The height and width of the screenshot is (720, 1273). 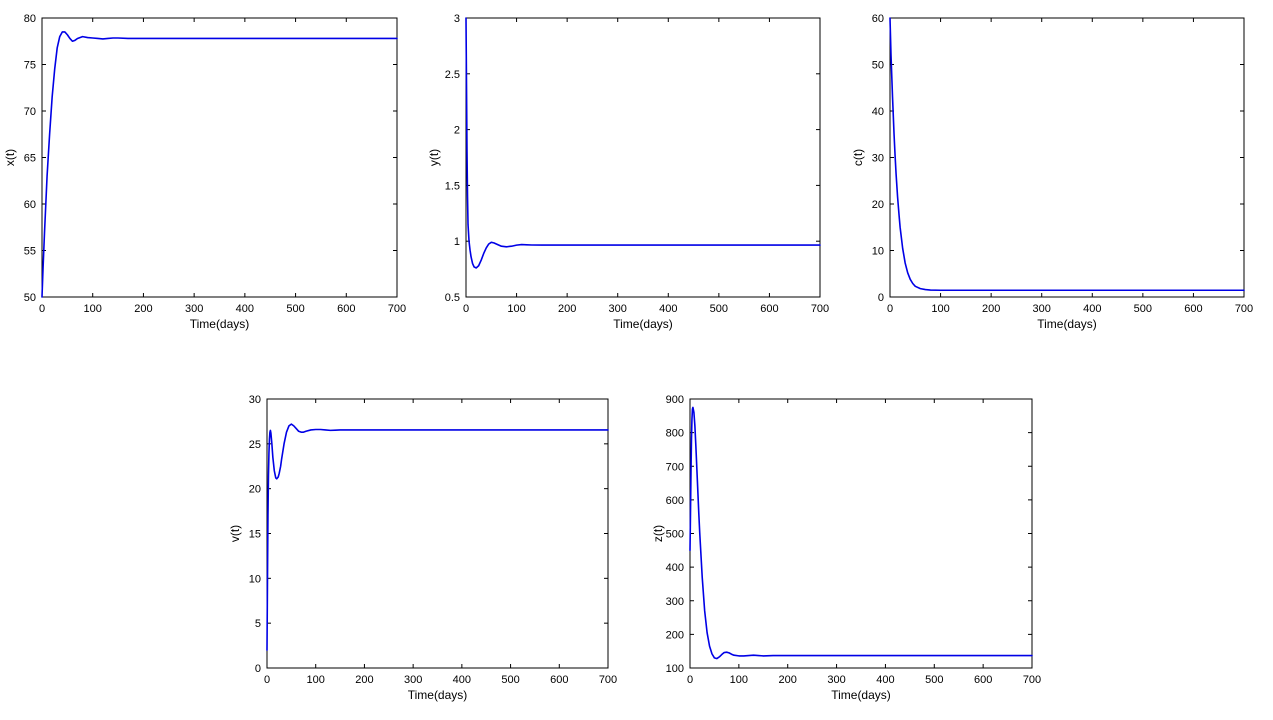 What do you see at coordinates (675, 568) in the screenshot?
I see `y-tick-label: 400` at bounding box center [675, 568].